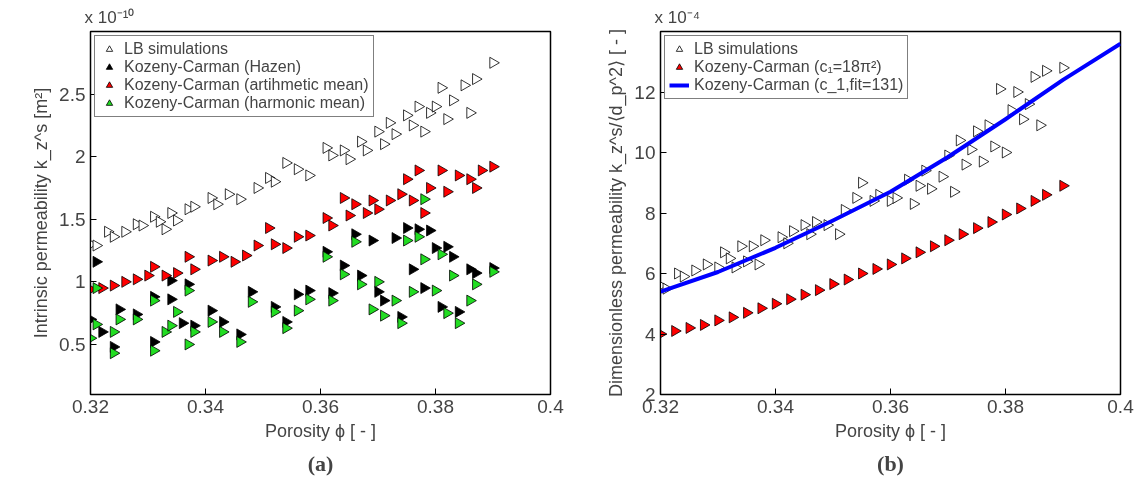 The width and height of the screenshot is (1148, 486). Describe the element at coordinates (80, 157) in the screenshot. I see `y-tick-label: 2` at that location.